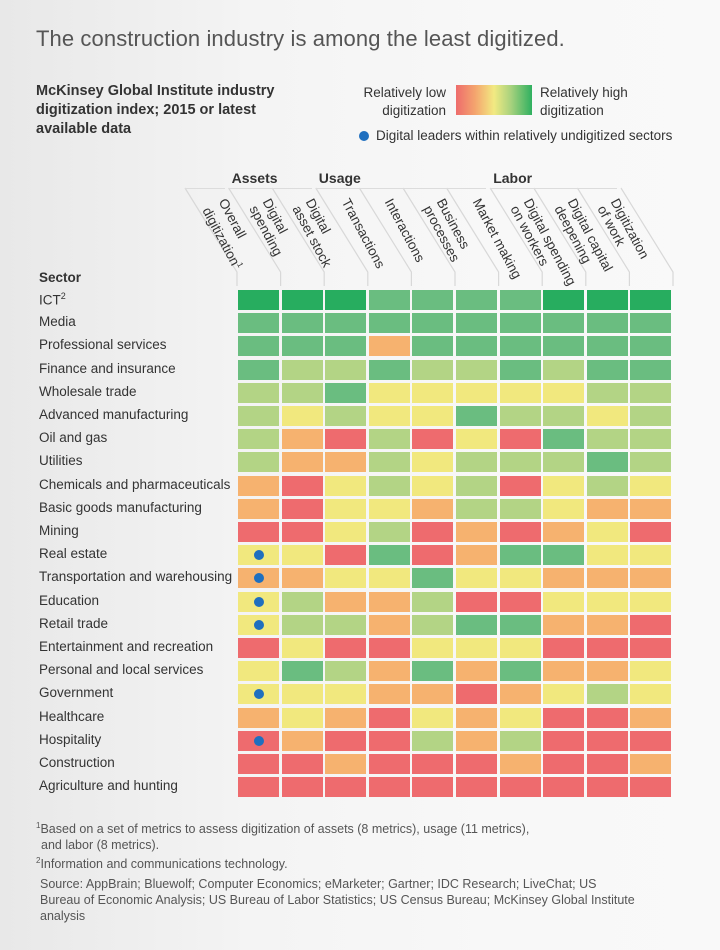  I want to click on row-label-text: Real estate, so click(73, 554).